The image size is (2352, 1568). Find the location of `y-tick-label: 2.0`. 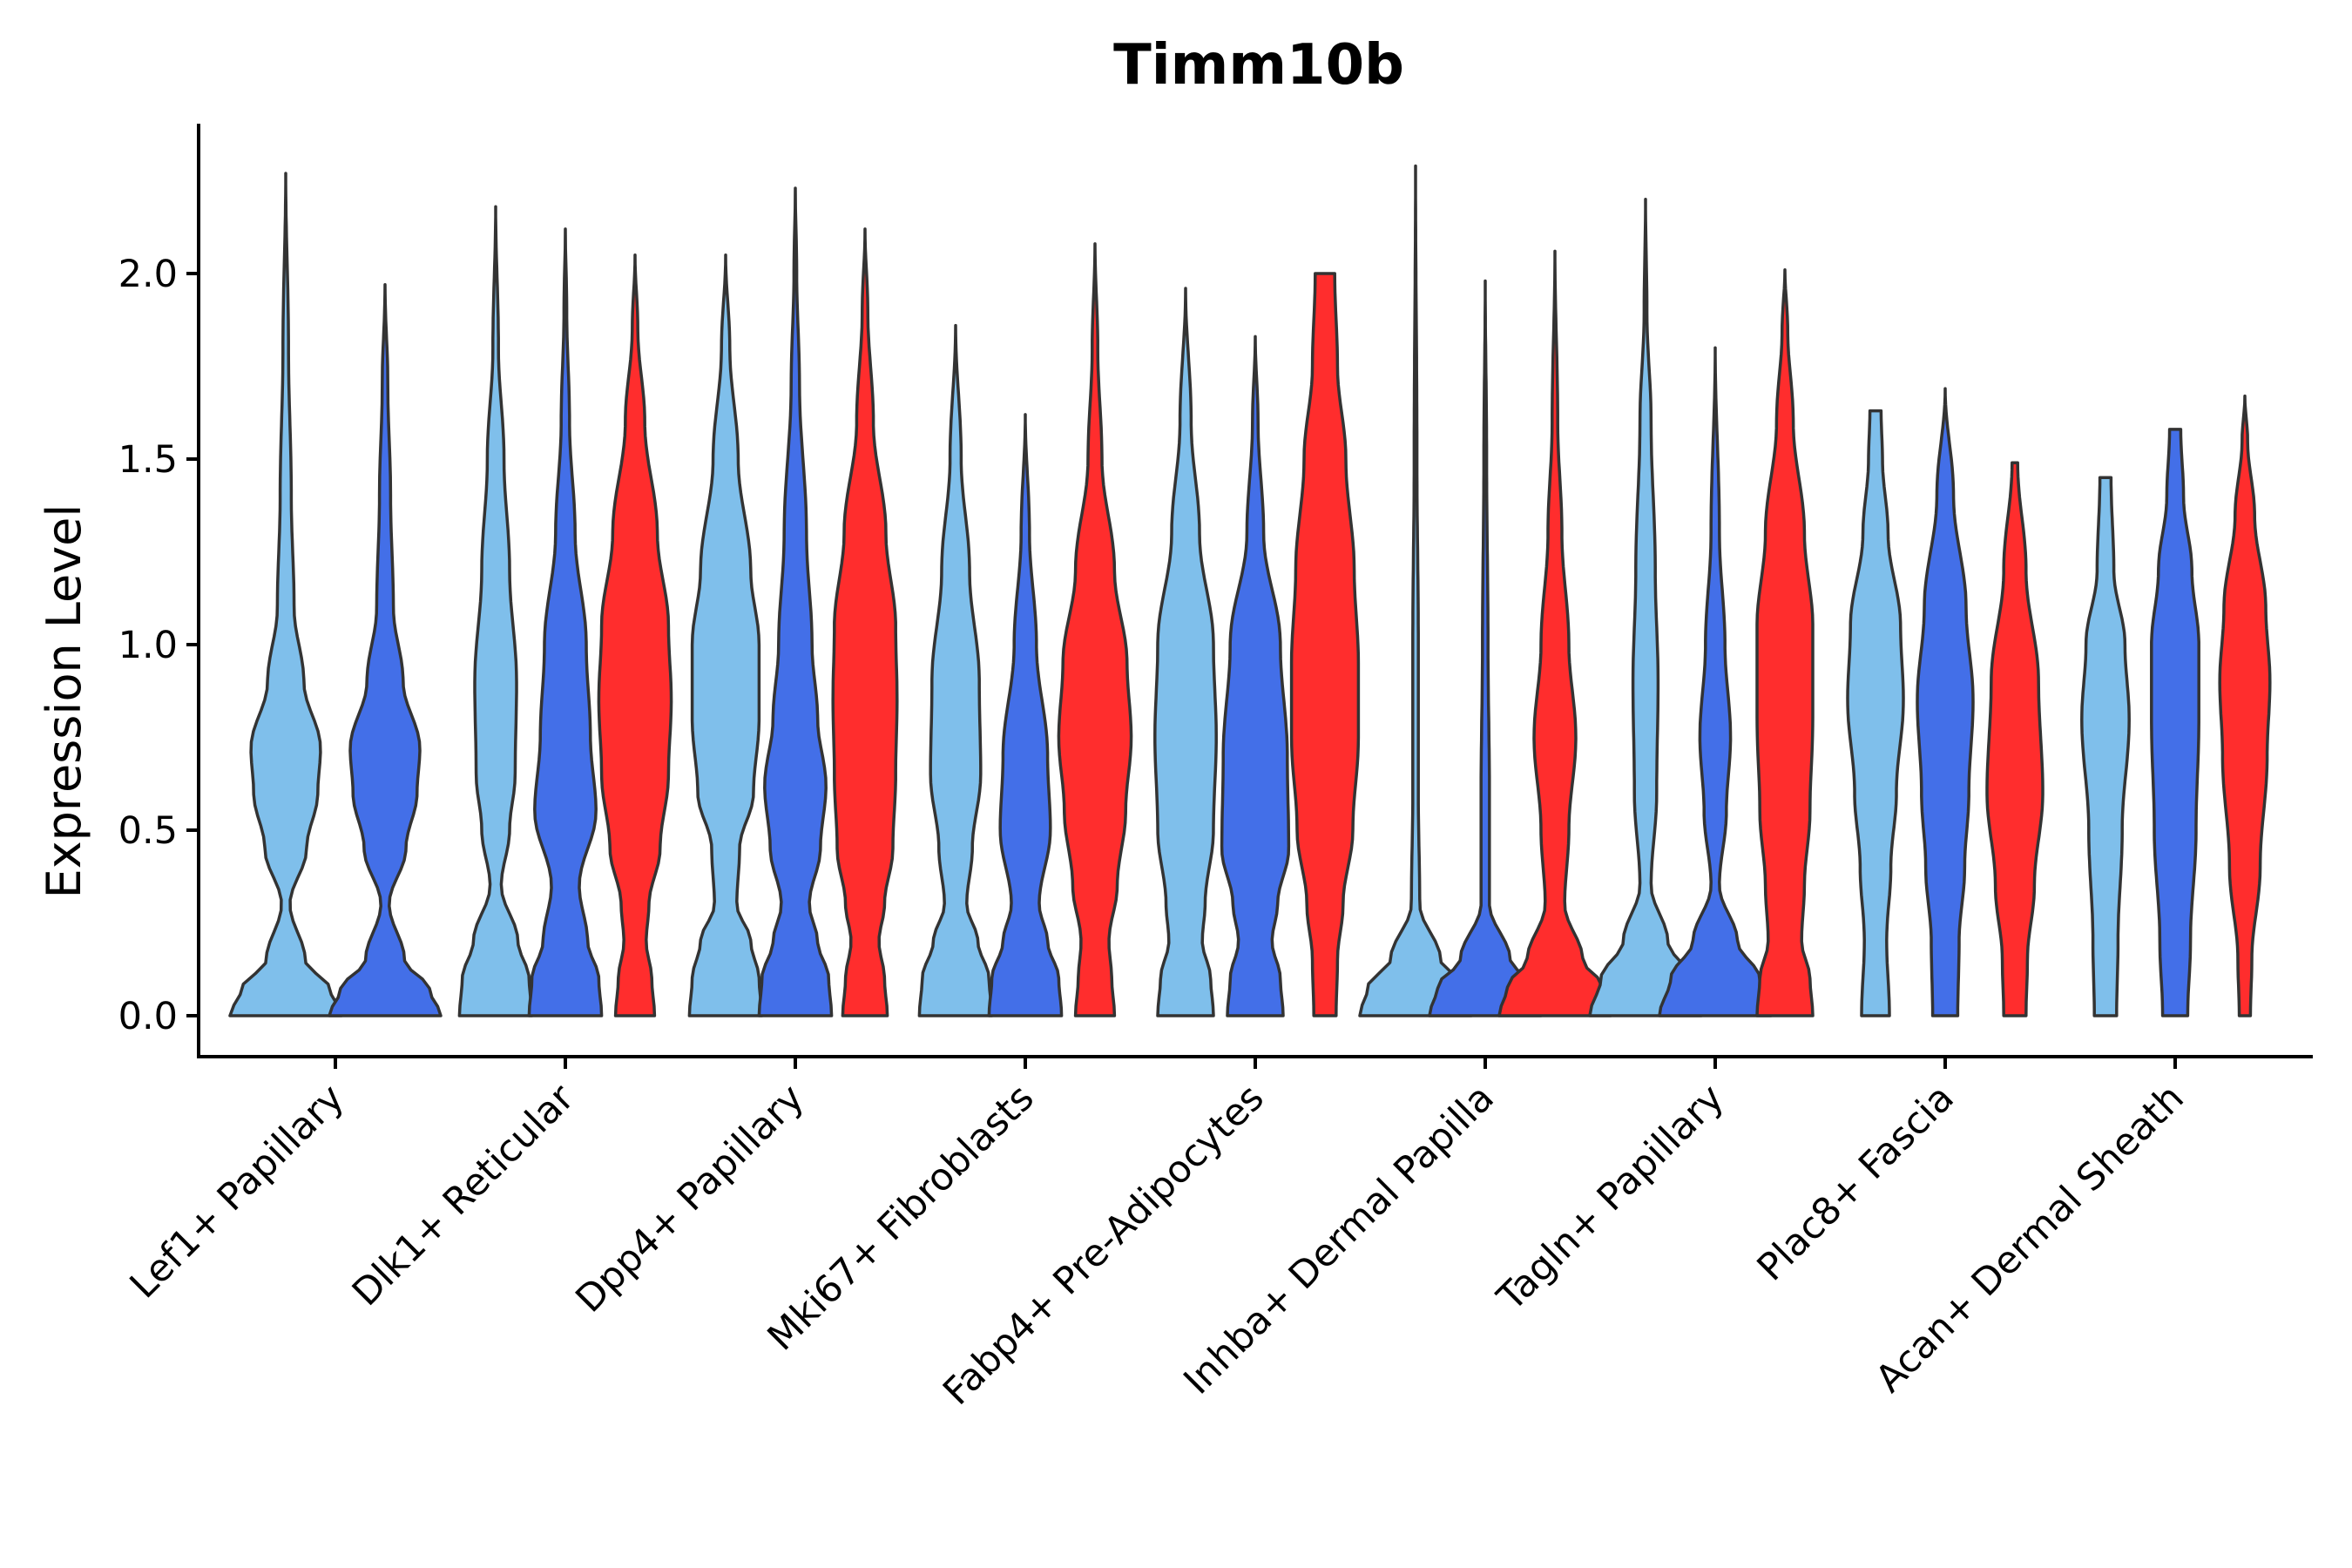

y-tick-label: 2.0 is located at coordinates (148, 274).